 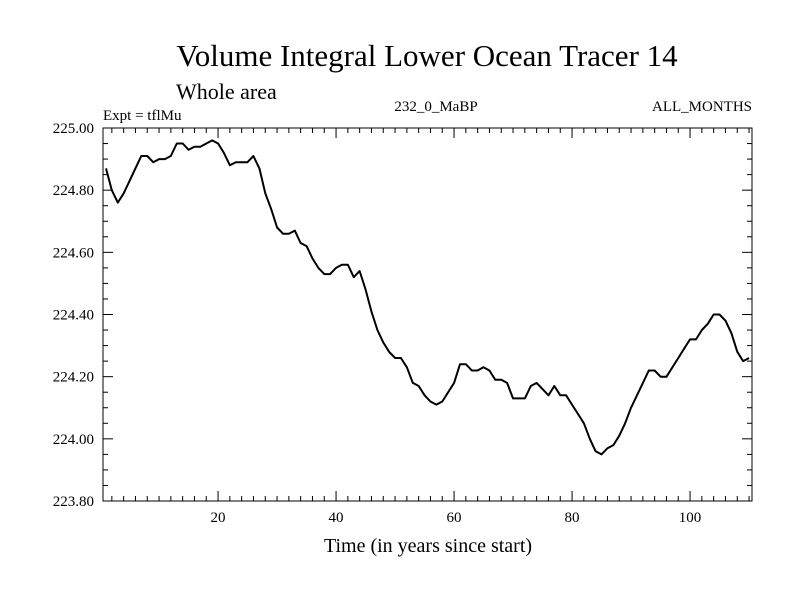 I want to click on months-label: ALL_MONTHS, so click(x=702, y=107).